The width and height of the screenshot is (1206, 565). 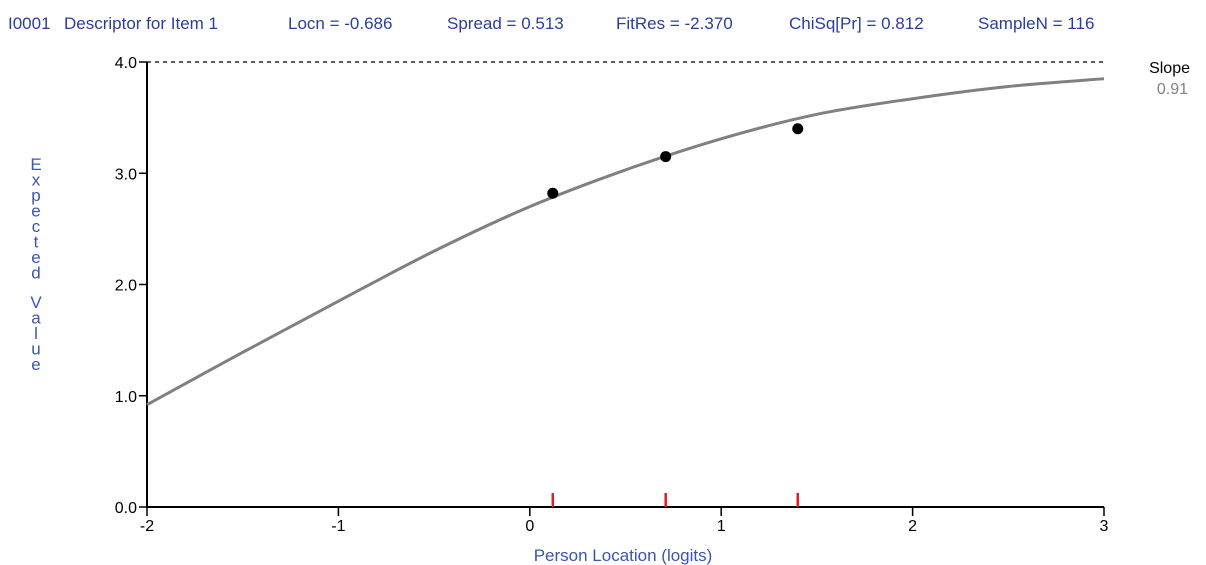 What do you see at coordinates (35, 349) in the screenshot?
I see `y-axis-label-char: u` at bounding box center [35, 349].